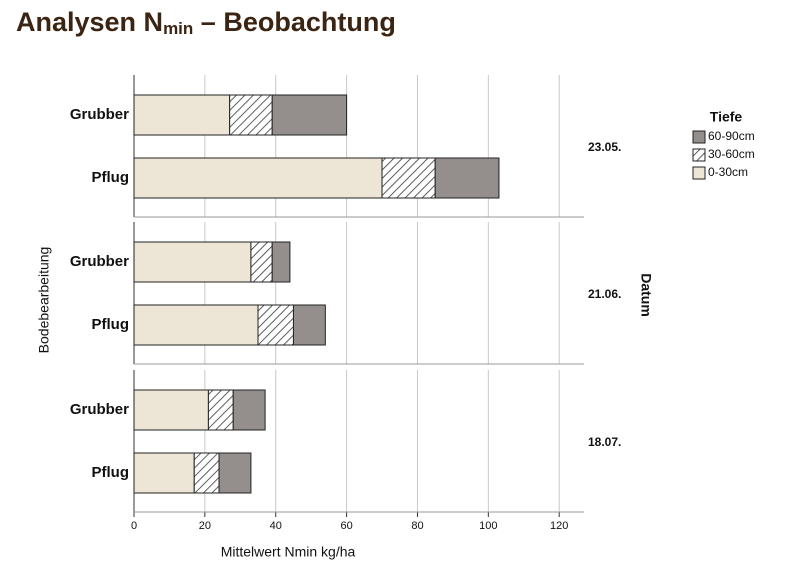 Image resolution: width=796 pixels, height=573 pixels. Describe the element at coordinates (205, 526) in the screenshot. I see `x-tick-label: 20` at that location.